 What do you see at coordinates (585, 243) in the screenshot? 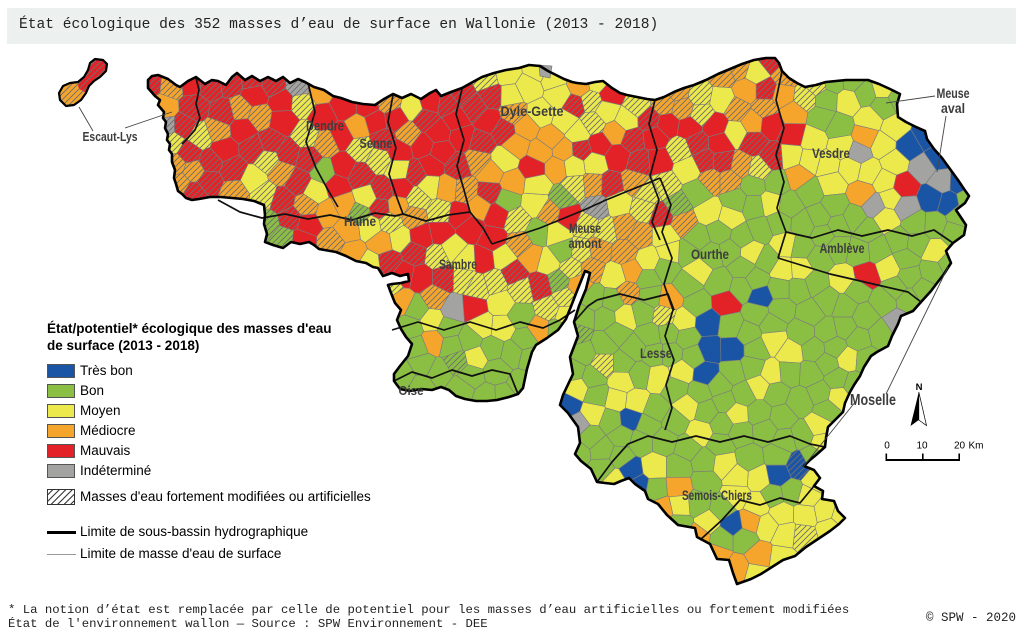
I see `svg-text: amont` at bounding box center [585, 243].